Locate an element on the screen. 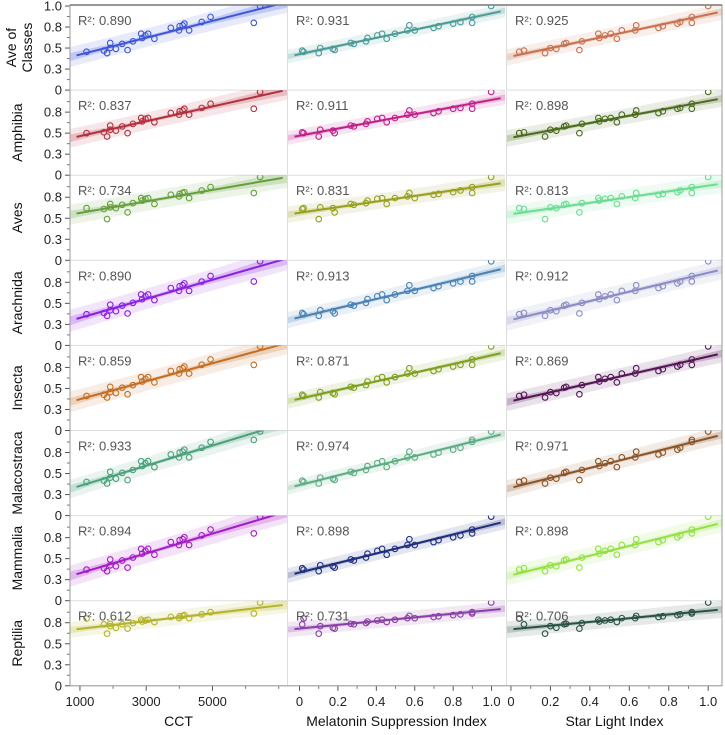 Image resolution: width=725 pixels, height=735 pixels. confidence-band is located at coordinates (178, 116).